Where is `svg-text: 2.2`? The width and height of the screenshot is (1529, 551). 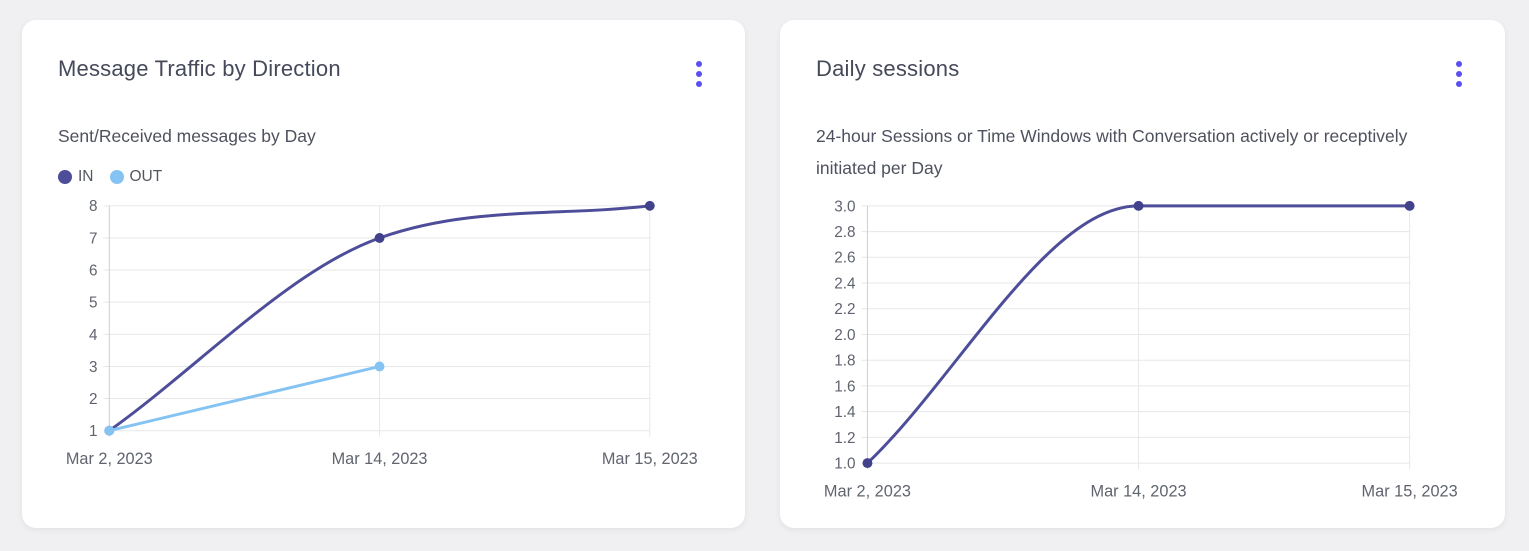
svg-text: 2.2 is located at coordinates (844, 309).